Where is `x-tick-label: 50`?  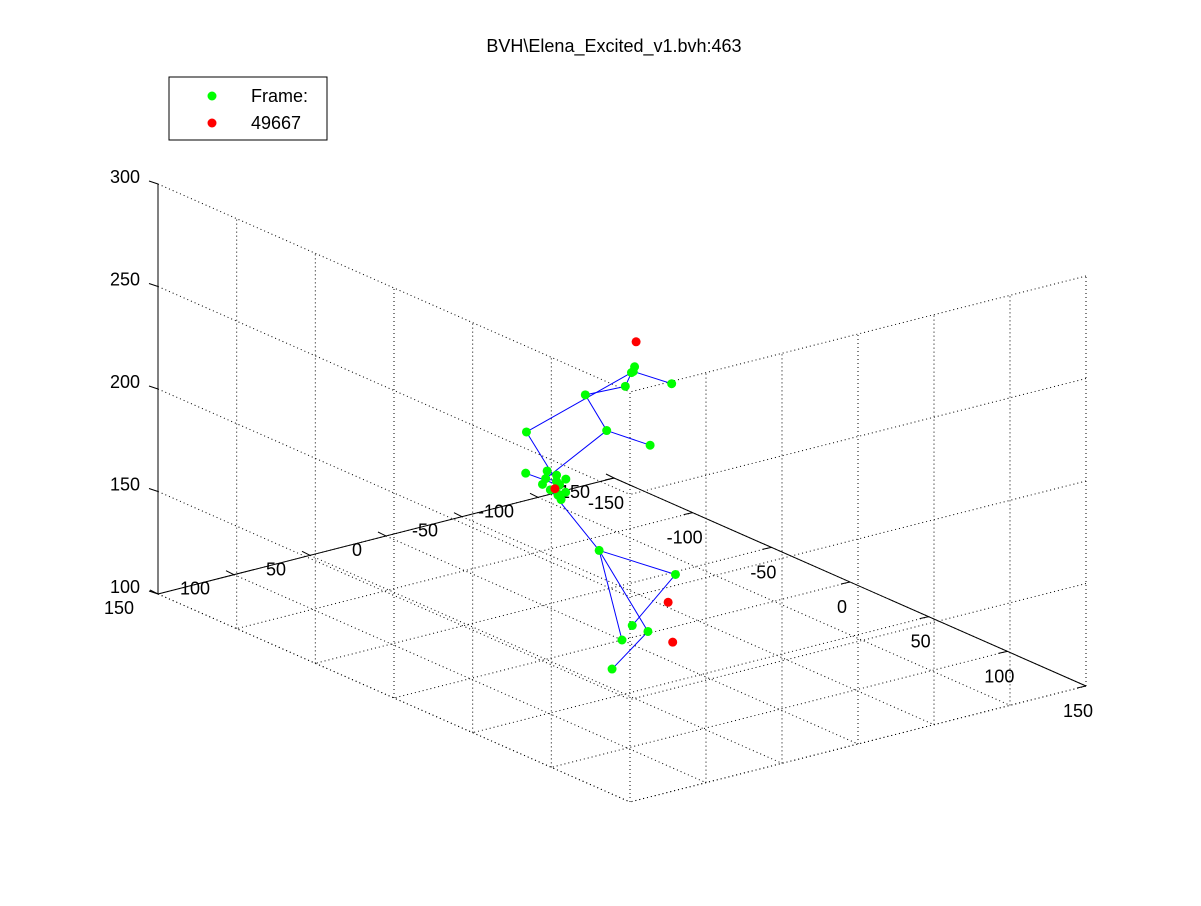 x-tick-label: 50 is located at coordinates (921, 642).